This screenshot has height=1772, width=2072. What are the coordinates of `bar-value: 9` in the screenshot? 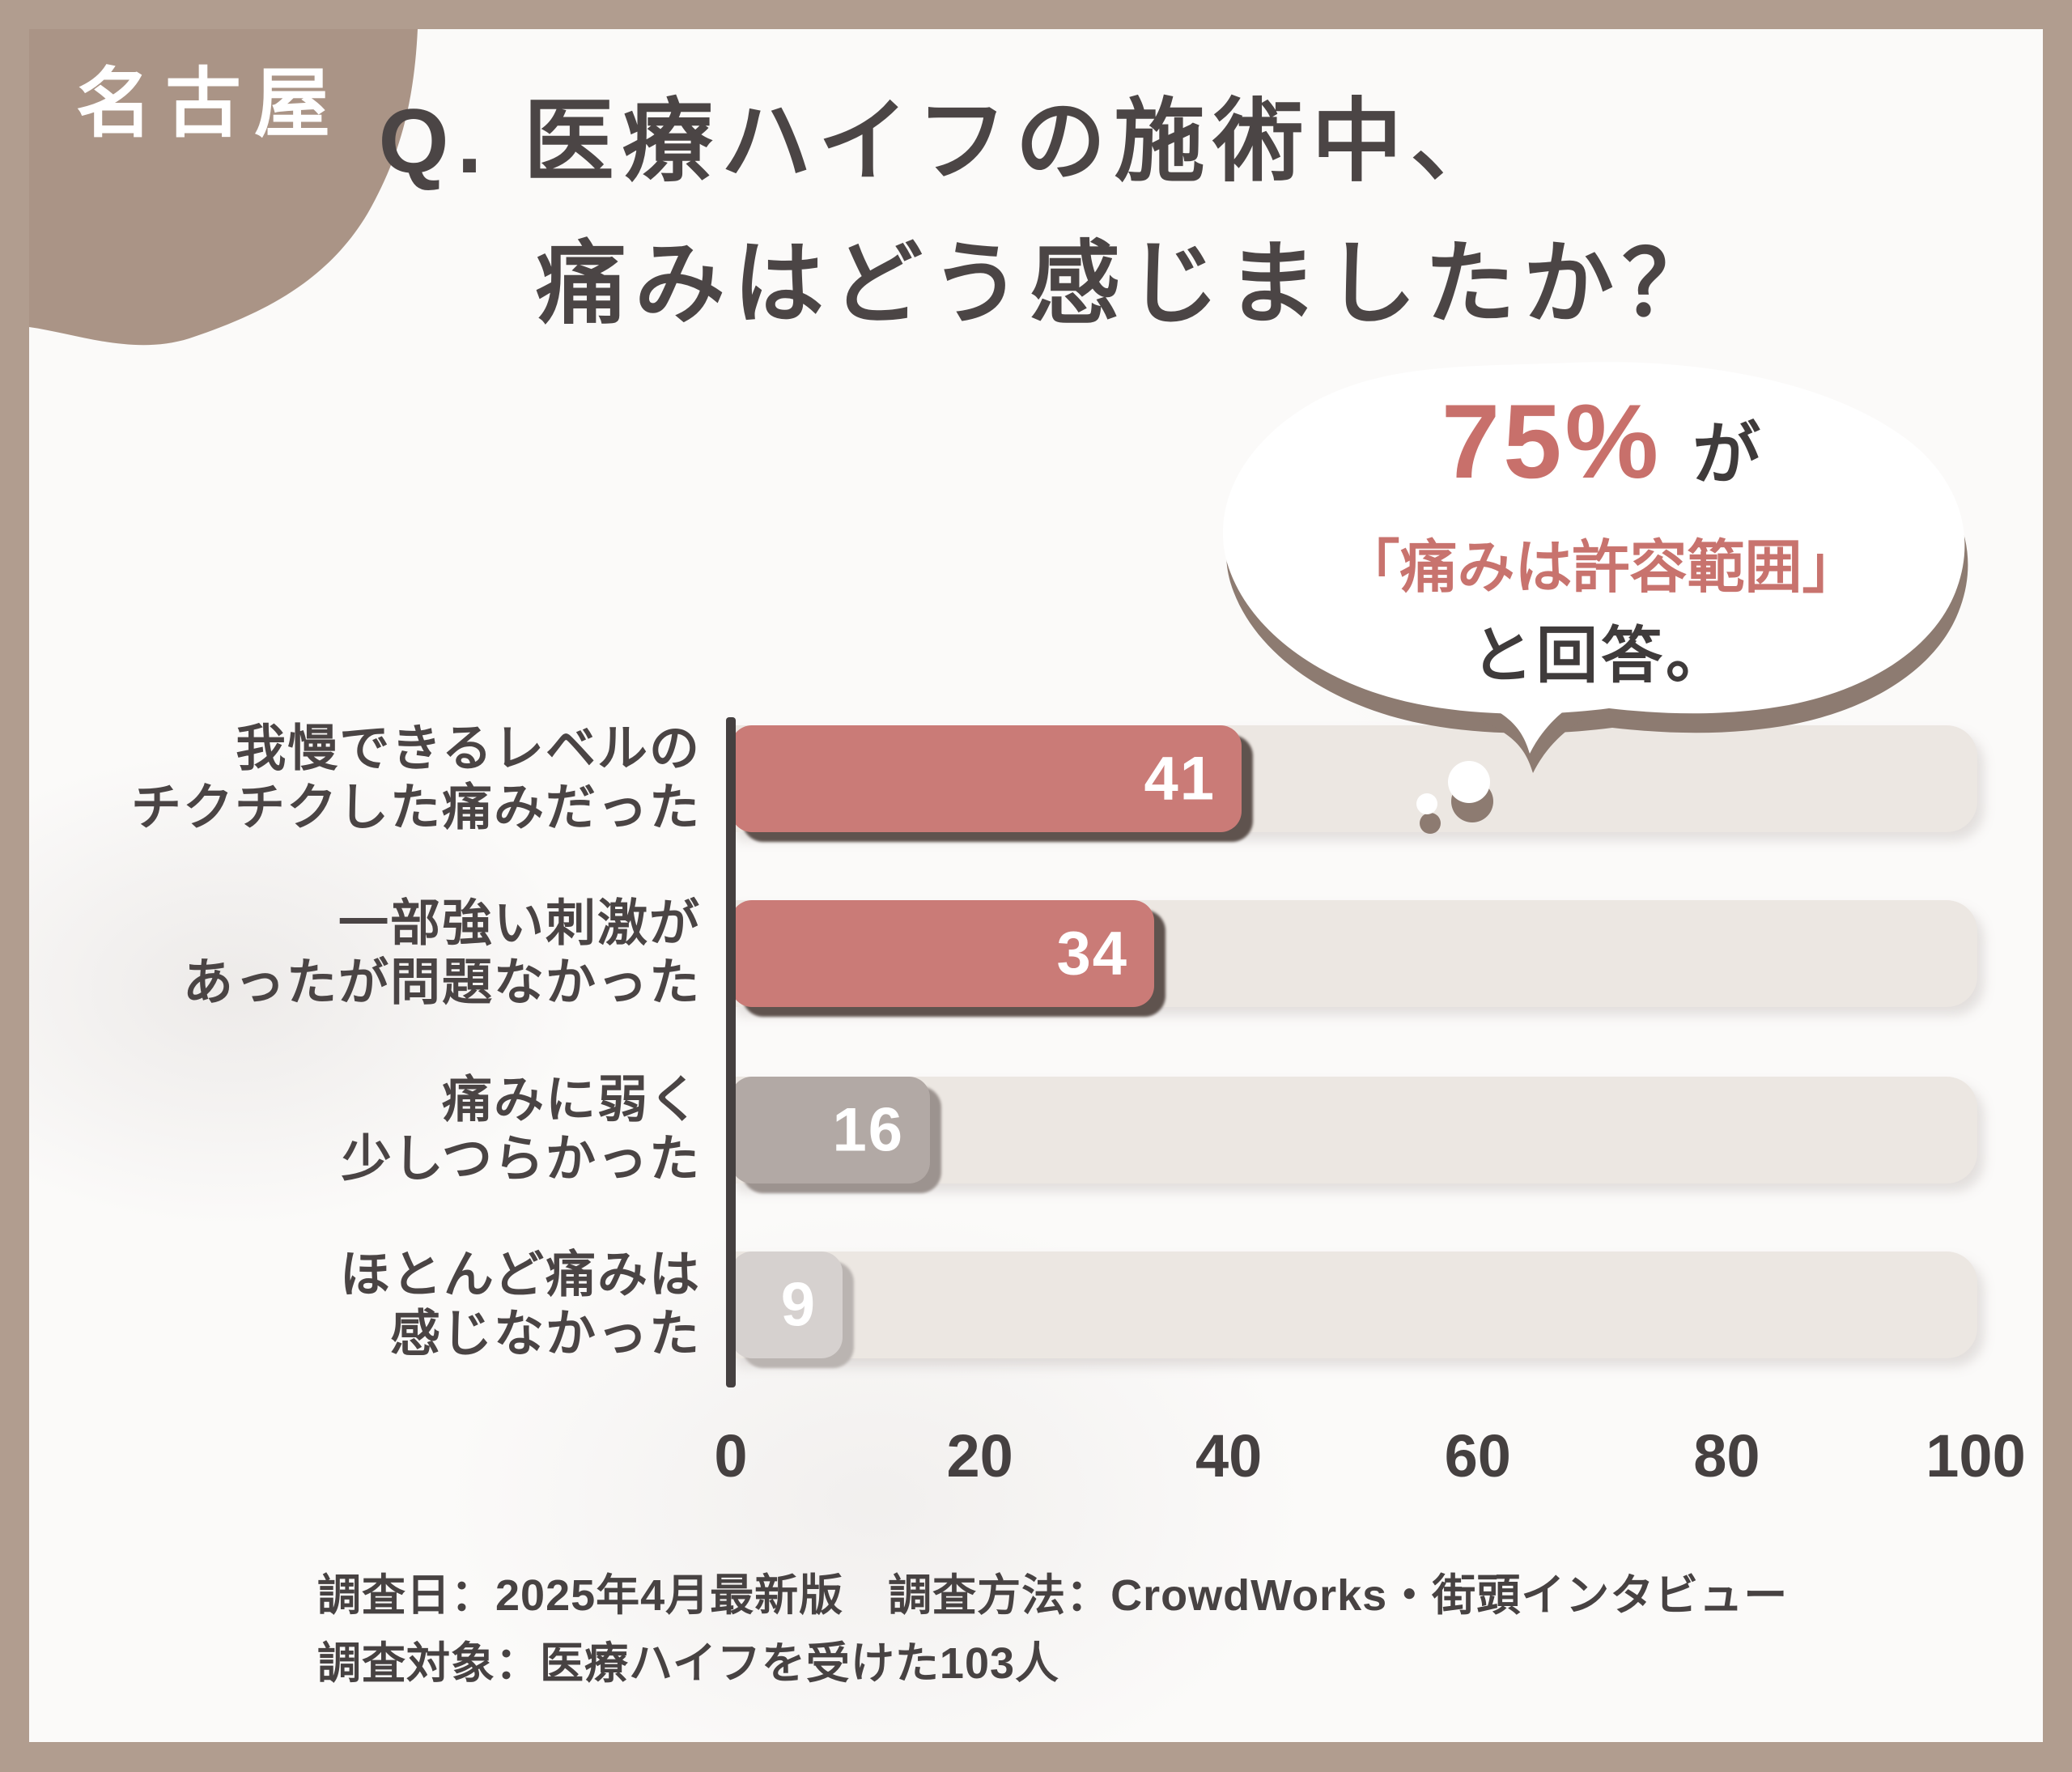 It's located at (798, 1305).